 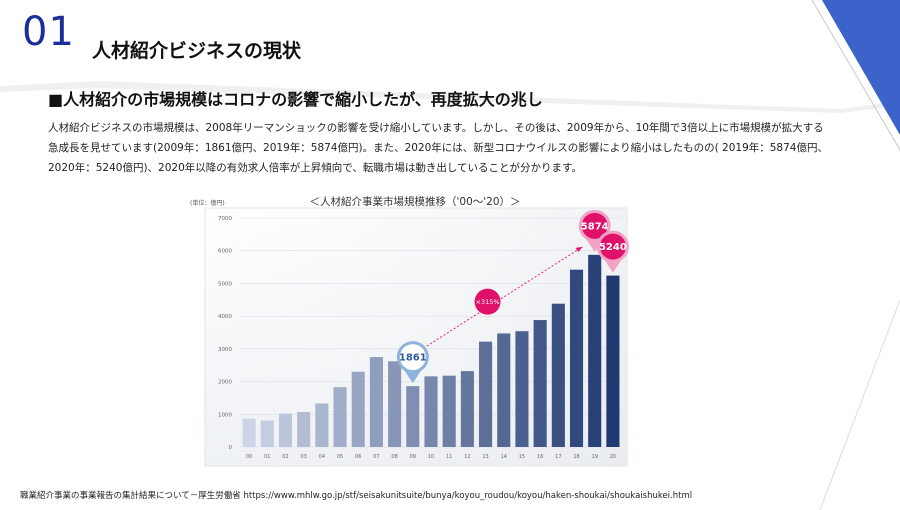 What do you see at coordinates (540, 457) in the screenshot?
I see `x-tick-label: 16` at bounding box center [540, 457].